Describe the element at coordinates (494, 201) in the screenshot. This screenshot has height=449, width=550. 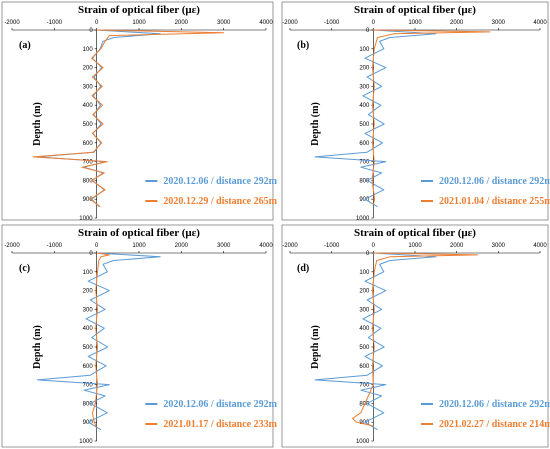
I see `legend-entry: 2021.01.04 / distance 255m` at that location.